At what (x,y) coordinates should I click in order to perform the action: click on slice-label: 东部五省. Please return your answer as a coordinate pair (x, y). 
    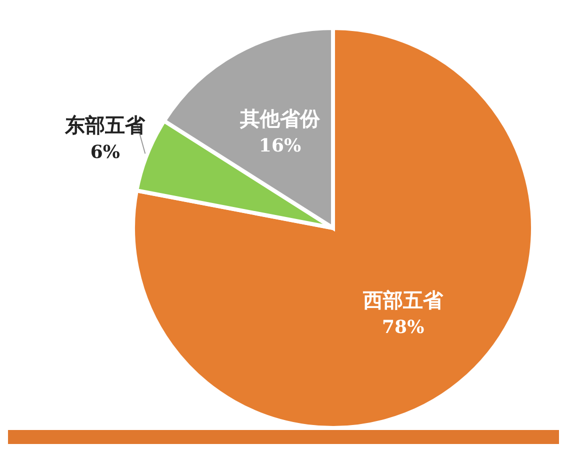
    Looking at the image, I should click on (105, 124).